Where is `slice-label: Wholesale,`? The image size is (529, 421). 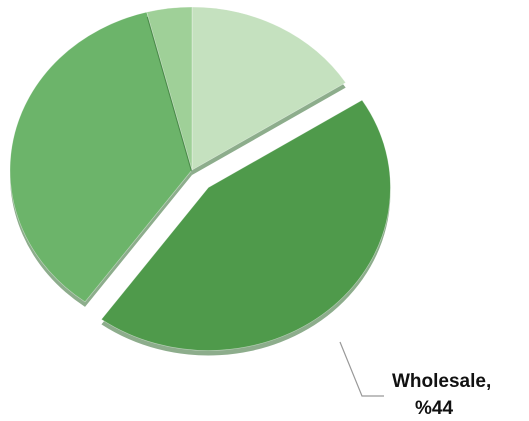
slice-label: Wholesale, is located at coordinates (441, 381).